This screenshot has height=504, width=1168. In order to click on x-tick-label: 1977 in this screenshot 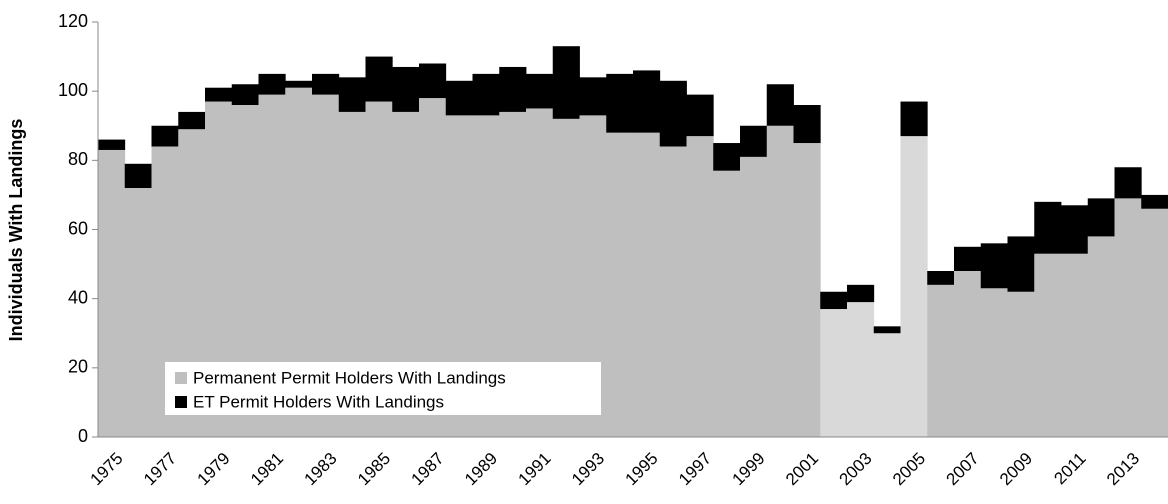, I will do `click(160, 469)`.